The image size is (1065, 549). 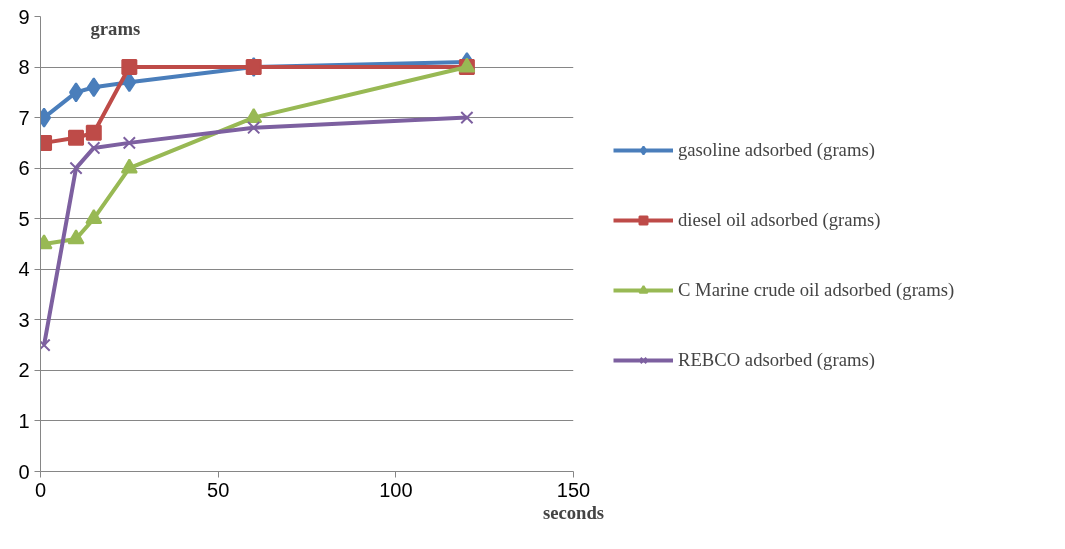 What do you see at coordinates (40, 489) in the screenshot?
I see `x-tick-label: 0` at bounding box center [40, 489].